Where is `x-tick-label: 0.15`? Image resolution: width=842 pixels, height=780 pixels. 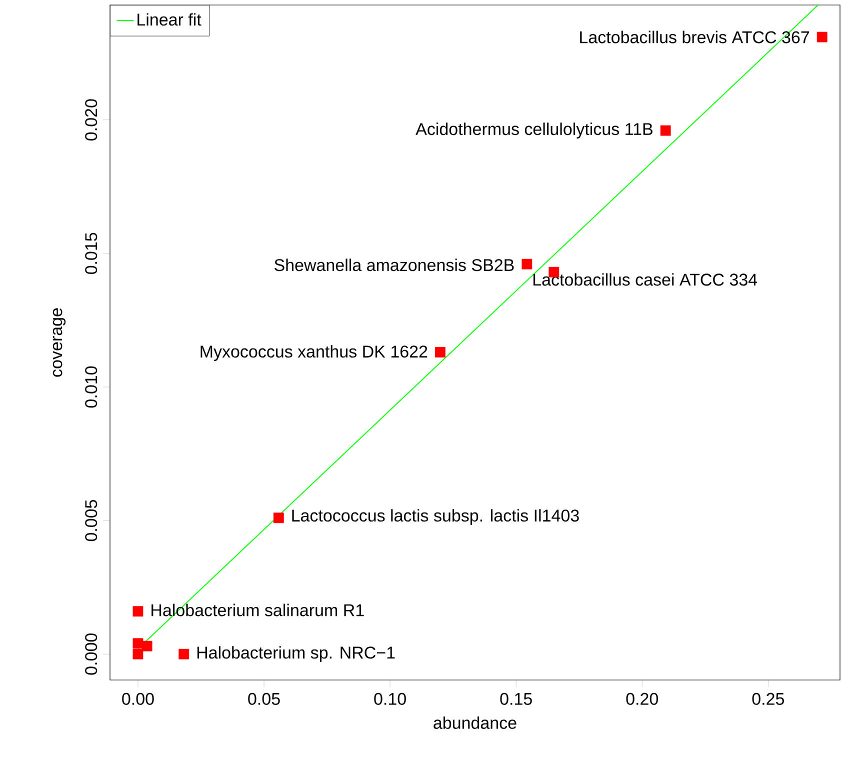 x-tick-label: 0.15 is located at coordinates (516, 698).